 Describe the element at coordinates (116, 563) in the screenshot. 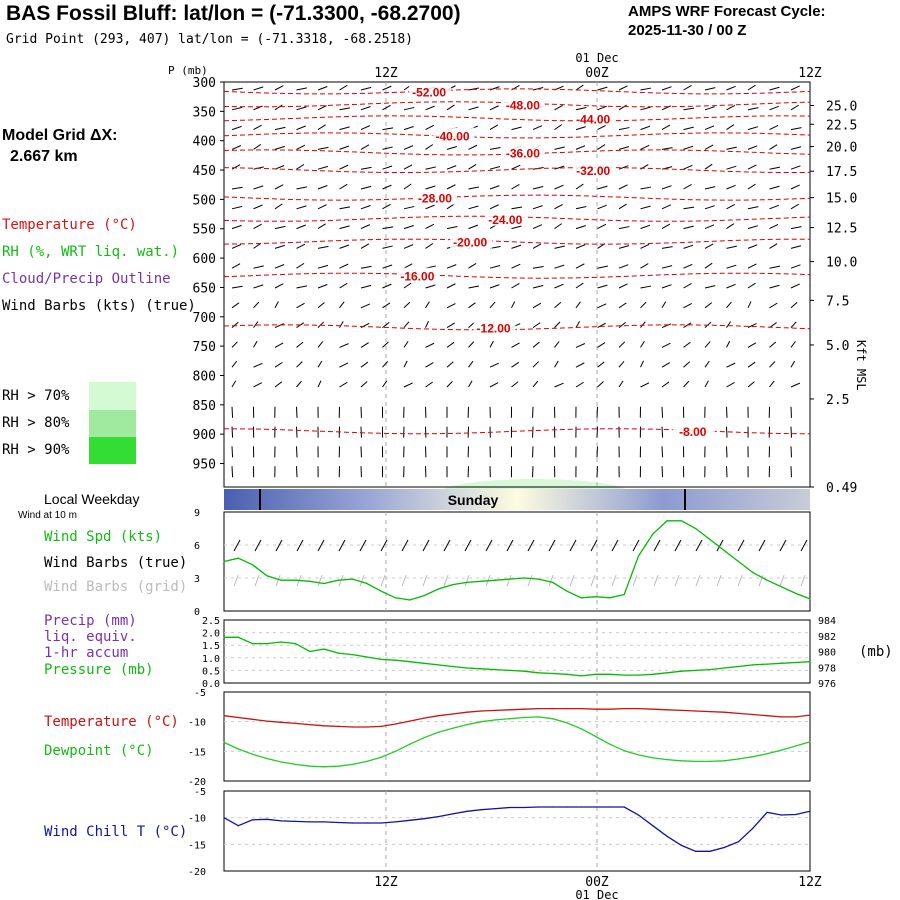

I see `label-wind-barbs-true: Wind Barbs (true)` at that location.